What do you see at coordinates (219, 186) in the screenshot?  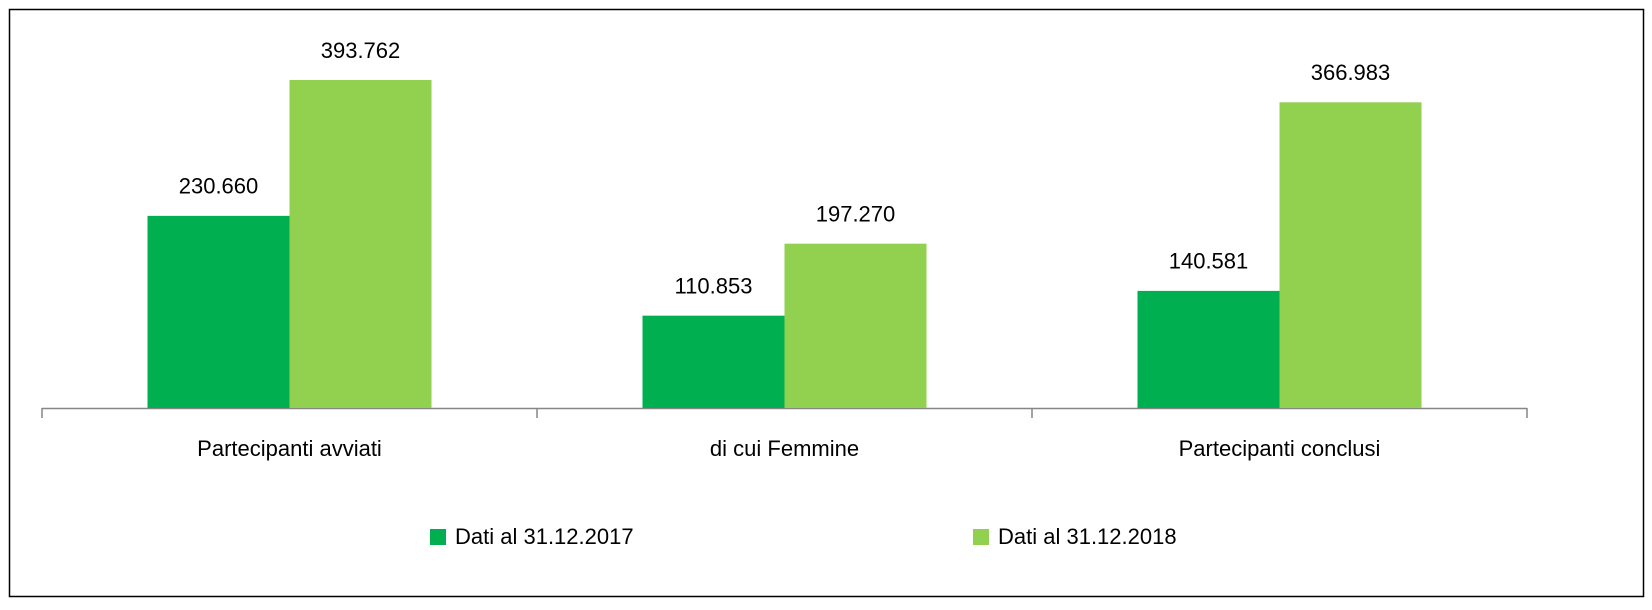 I see `data-label: 230.660` at bounding box center [219, 186].